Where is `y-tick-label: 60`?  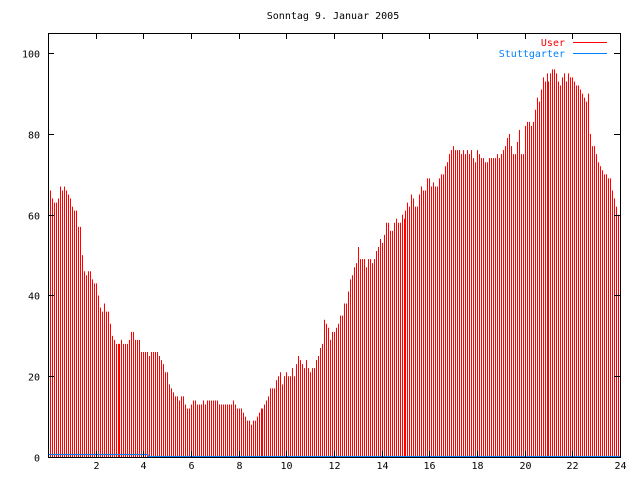 y-tick-label: 60 is located at coordinates (34, 217).